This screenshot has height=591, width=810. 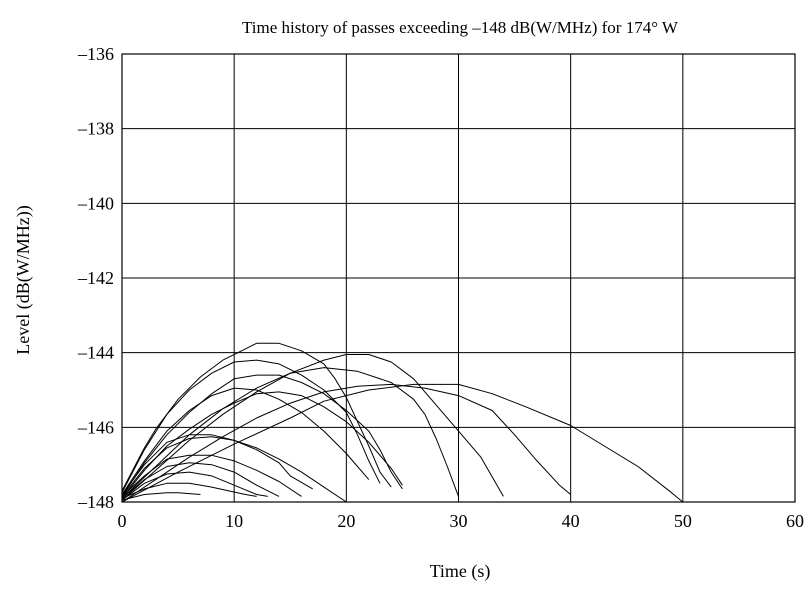 I want to click on x-tick-label: 10, so click(x=234, y=521).